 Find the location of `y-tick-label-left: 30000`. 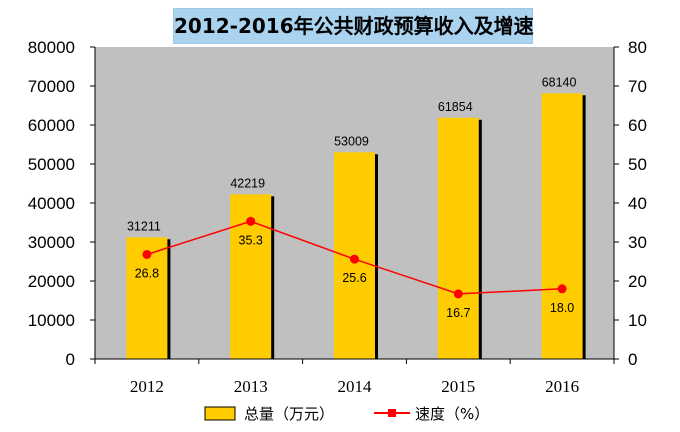

y-tick-label-left: 30000 is located at coordinates (51, 242).